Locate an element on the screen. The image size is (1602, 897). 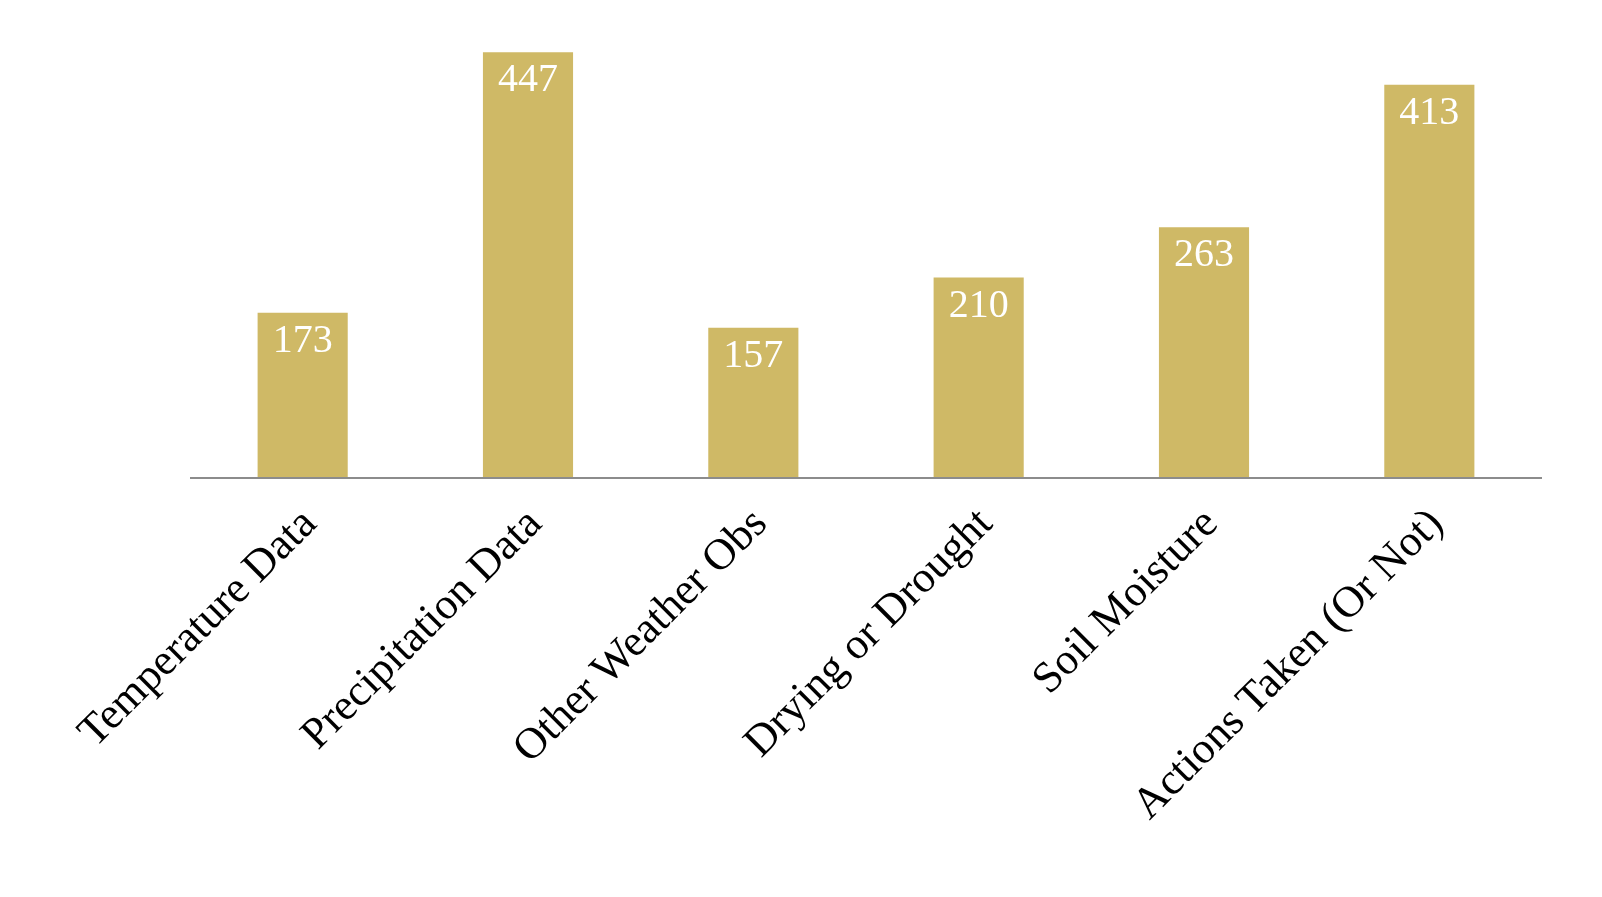
data-label: 210 is located at coordinates (978, 303).